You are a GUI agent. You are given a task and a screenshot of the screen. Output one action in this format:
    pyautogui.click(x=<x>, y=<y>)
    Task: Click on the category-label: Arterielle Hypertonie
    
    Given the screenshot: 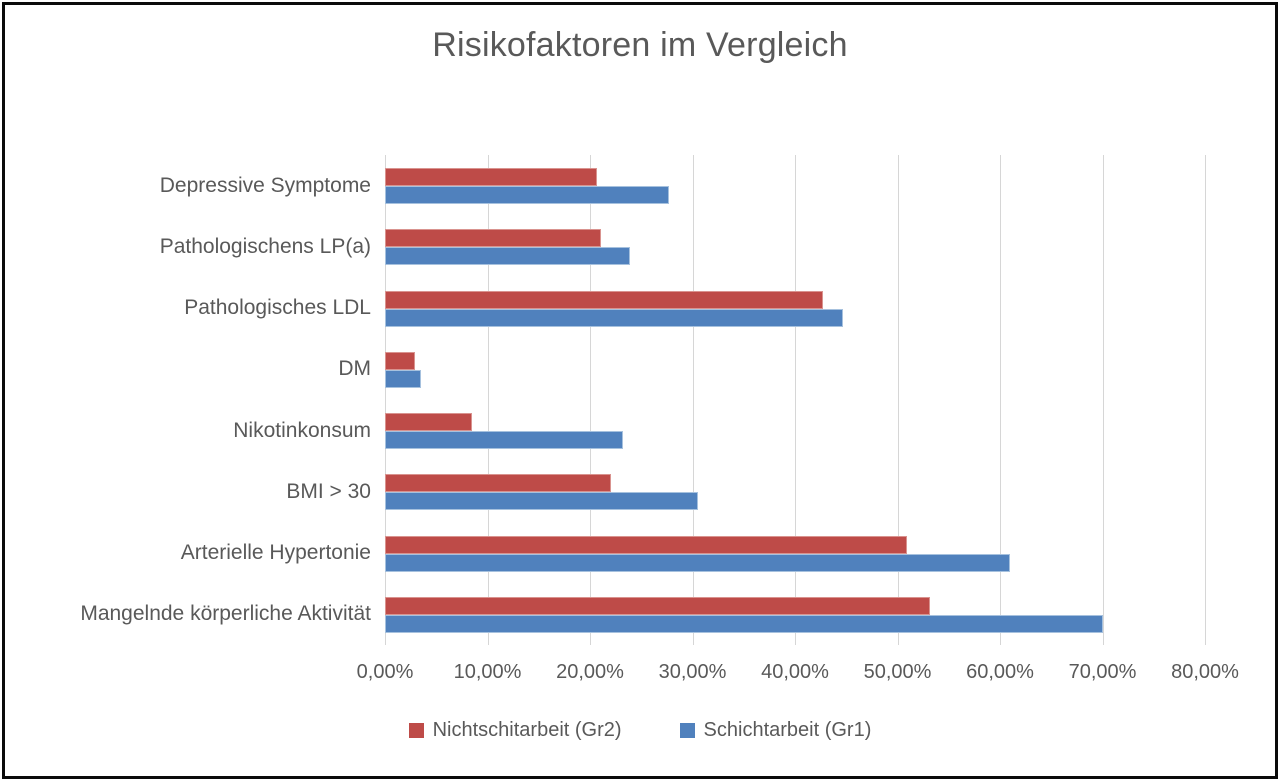 What is the action you would take?
    pyautogui.click(x=275, y=553)
    